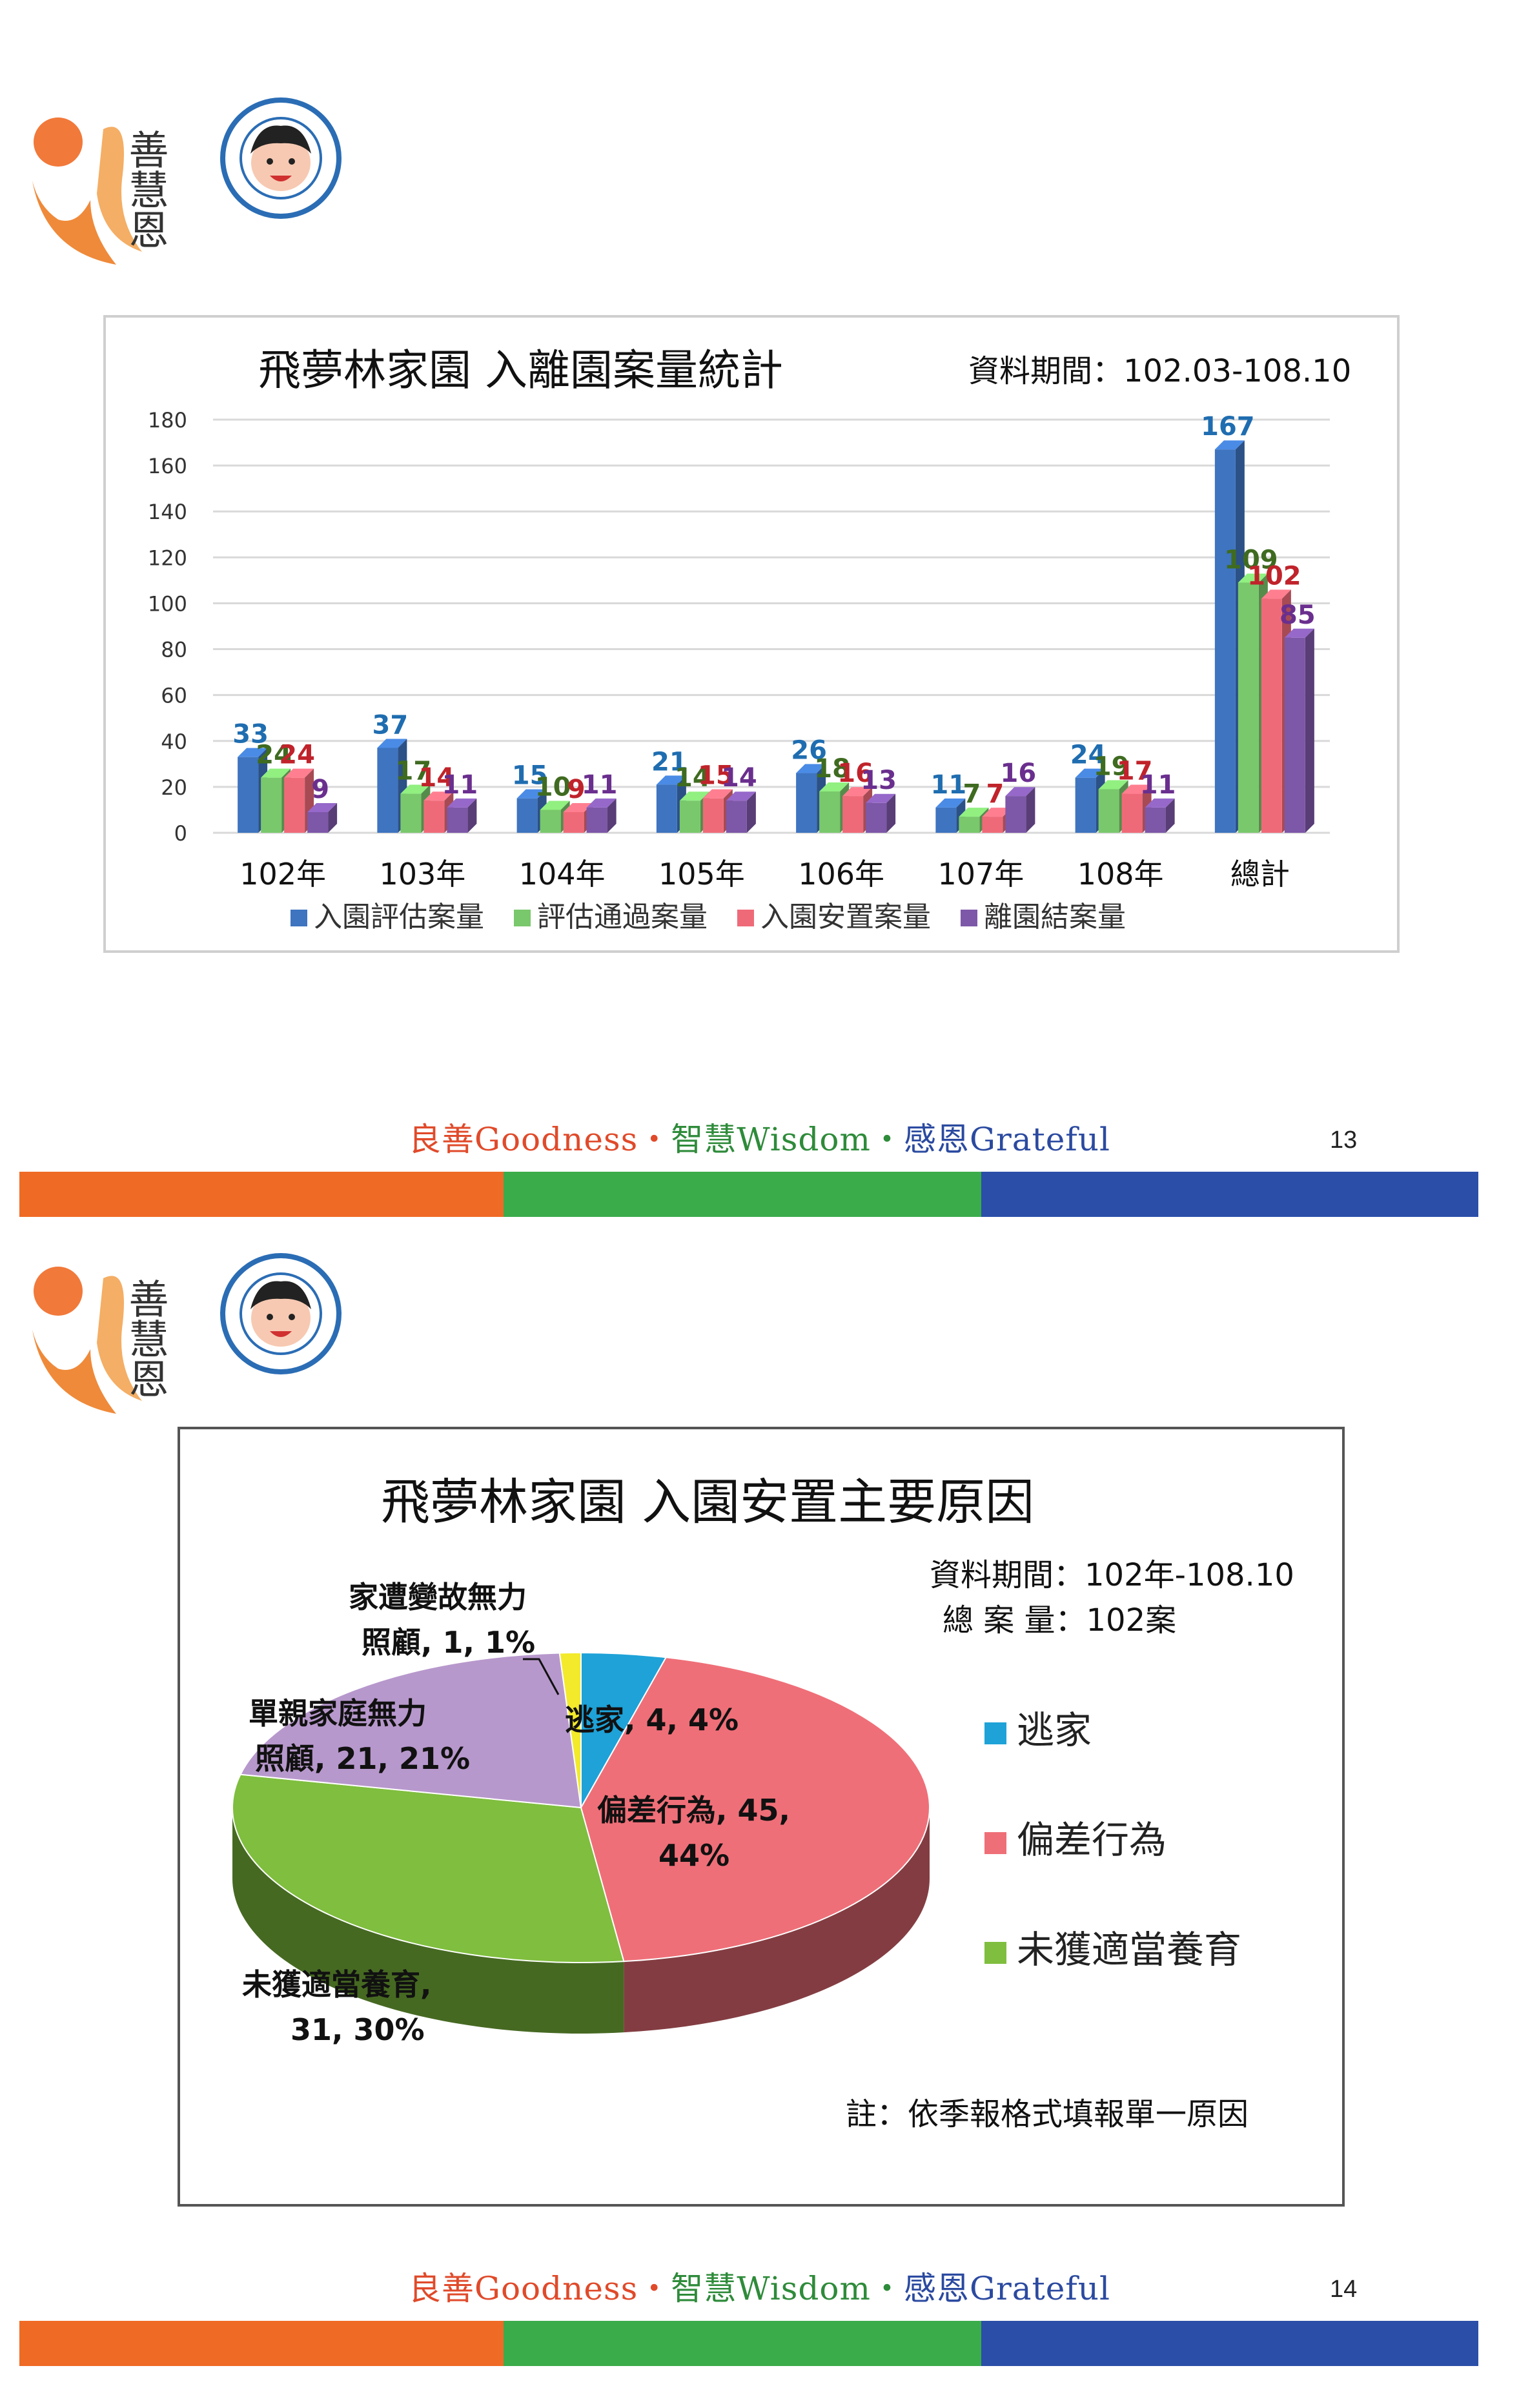 The height and width of the screenshot is (2408, 1519). What do you see at coordinates (972, 794) in the screenshot?
I see `data-label: 7` at bounding box center [972, 794].